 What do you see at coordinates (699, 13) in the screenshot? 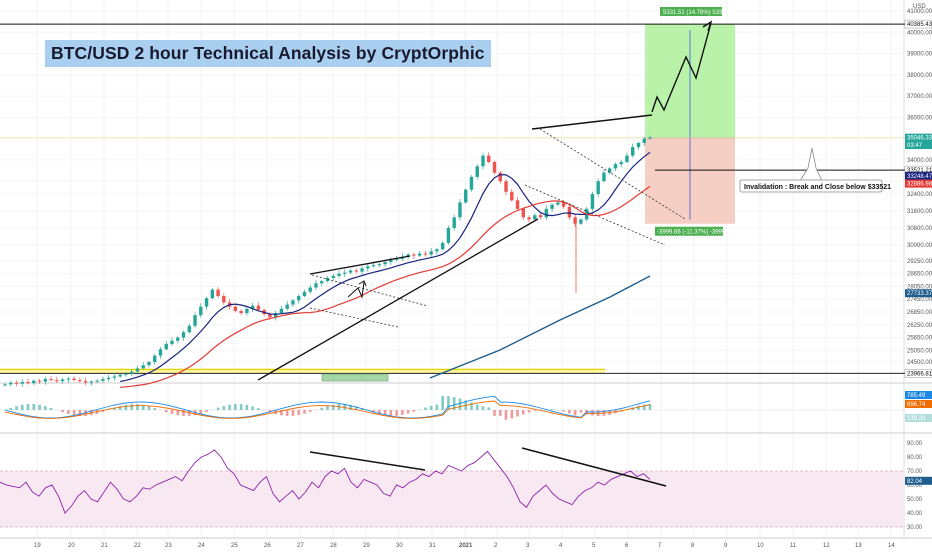
I see `target-label: 5331.51 (14.78%) 5331.51` at bounding box center [699, 13].